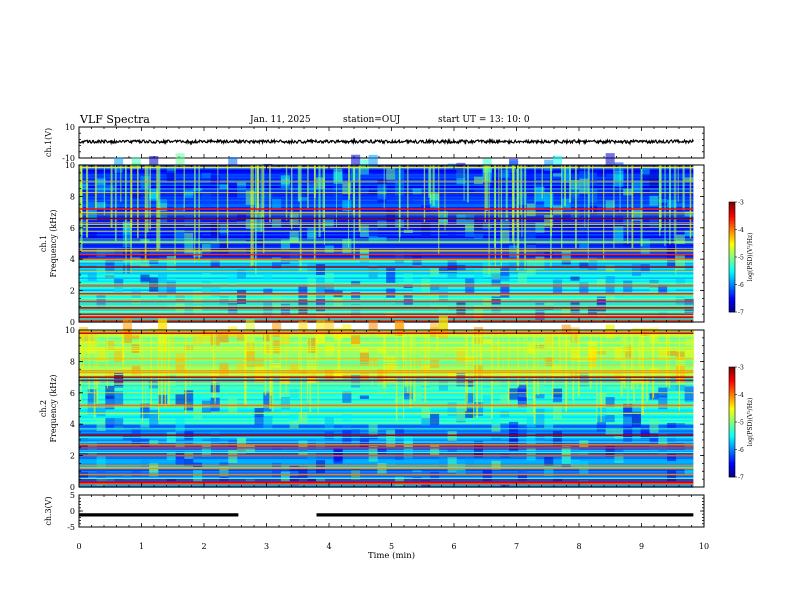 This screenshot has width=792, height=612. What do you see at coordinates (266, 546) in the screenshot?
I see `x-tick-label: 3` at bounding box center [266, 546].